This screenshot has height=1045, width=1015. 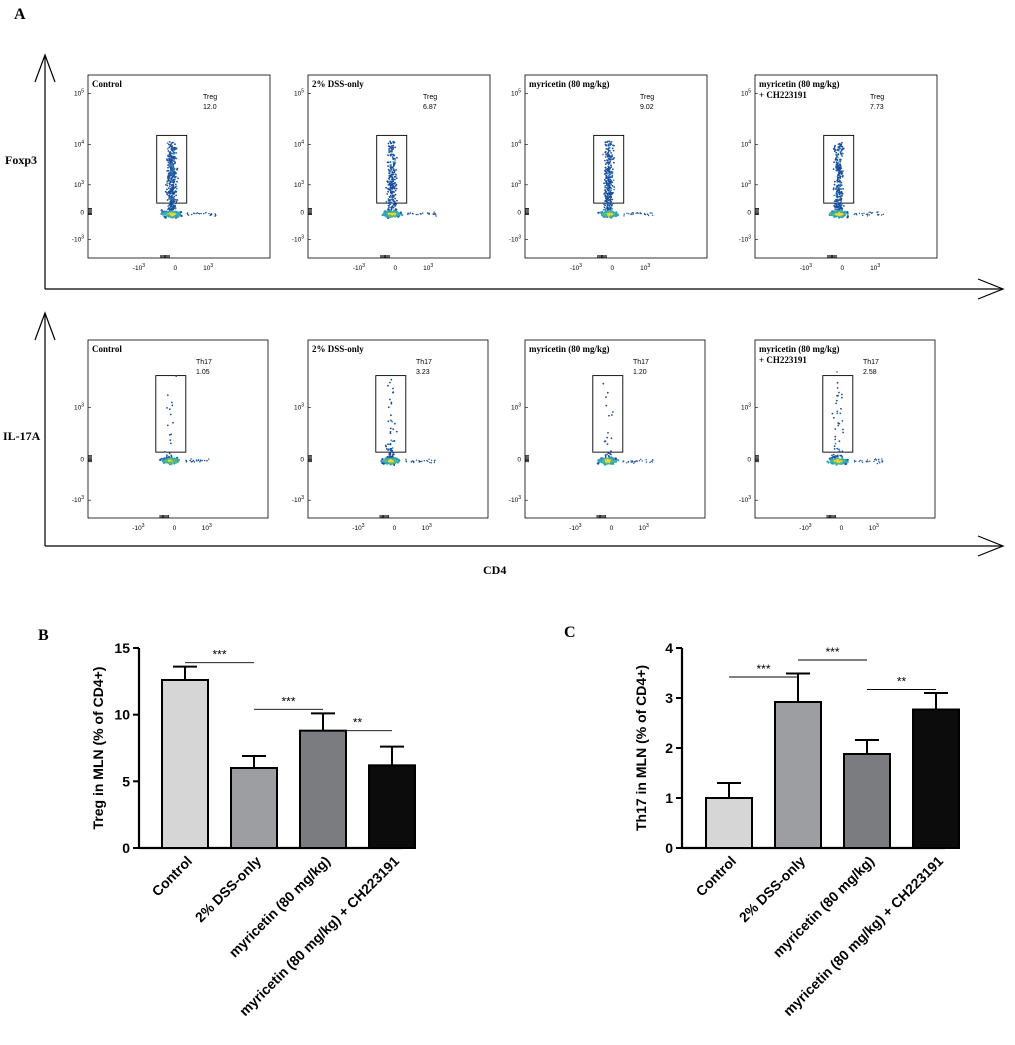 What do you see at coordinates (423, 372) in the screenshot?
I see `gate-value: 3.23` at bounding box center [423, 372].